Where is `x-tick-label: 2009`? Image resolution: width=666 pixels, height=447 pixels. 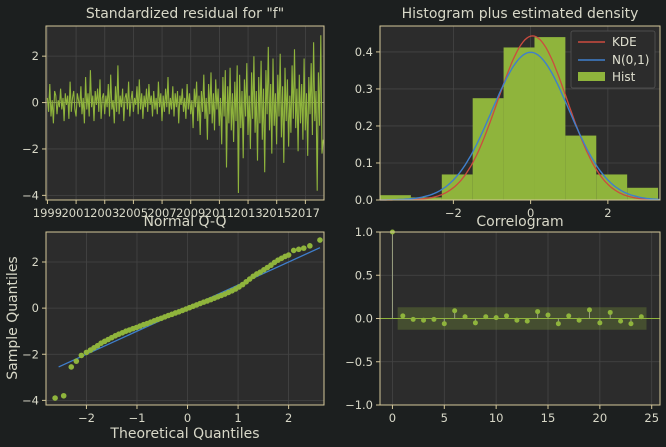
x-tick-label: 2009 is located at coordinates (190, 213).